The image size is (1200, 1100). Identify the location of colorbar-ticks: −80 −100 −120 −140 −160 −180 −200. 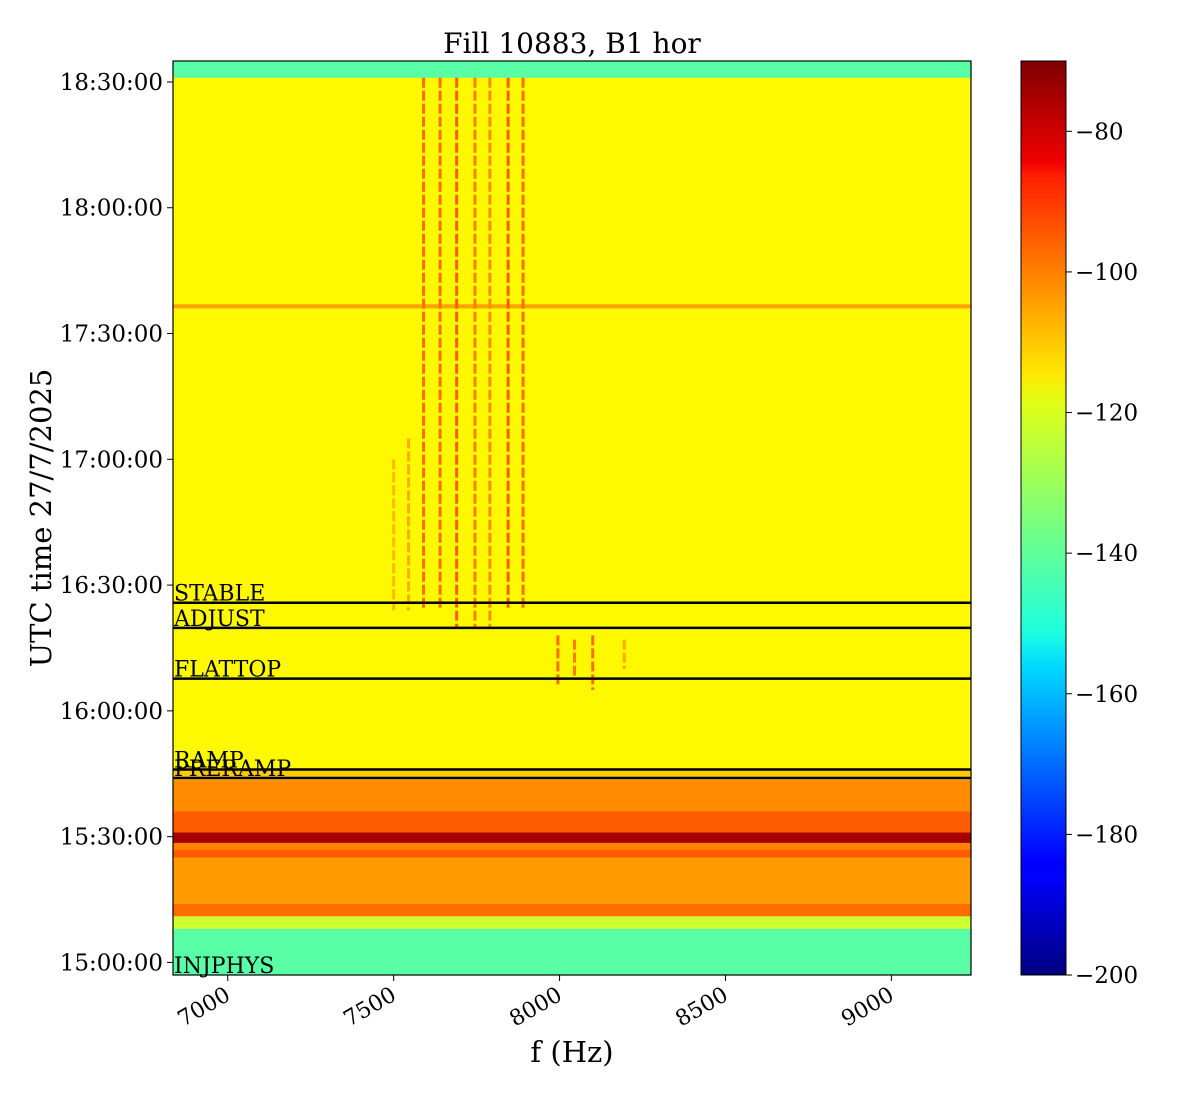
(1102, 554).